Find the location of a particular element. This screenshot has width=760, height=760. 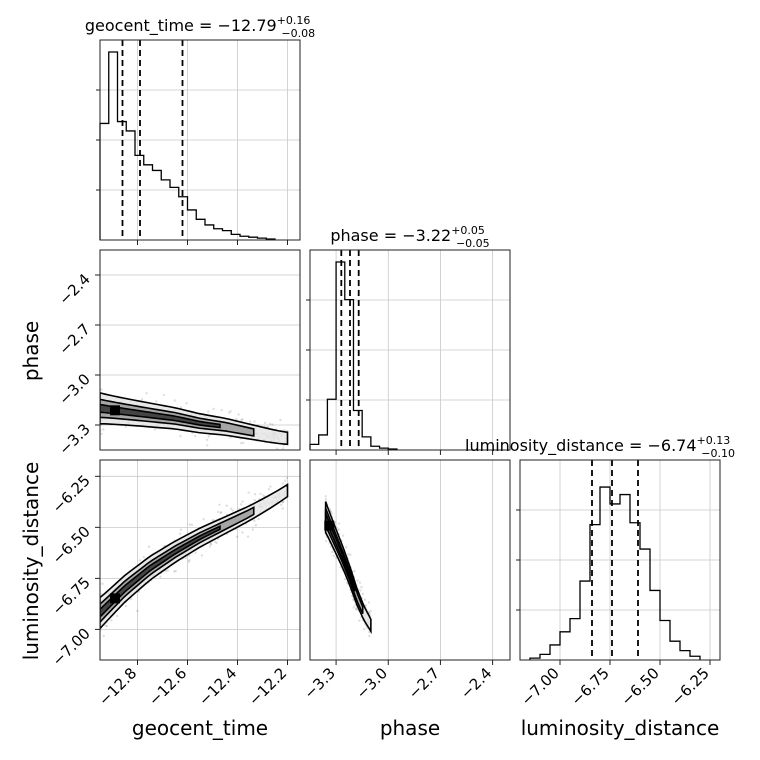

geocent_time-vs-luminosity_distance-ytick-label: −6.25 is located at coordinates (71, 493).